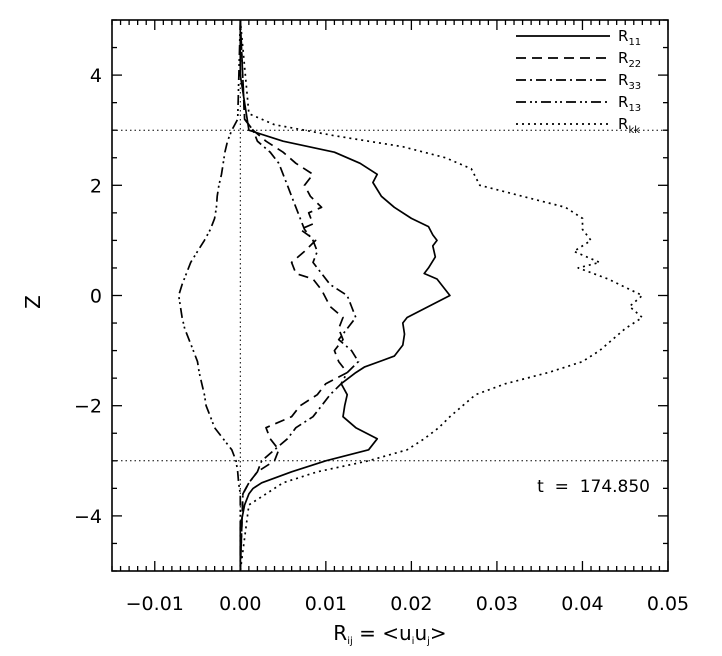 Image resolution: width=722 pixels, height=656 pixels. Describe the element at coordinates (497, 604) in the screenshot. I see `x-tick-label: 0.03` at that location.